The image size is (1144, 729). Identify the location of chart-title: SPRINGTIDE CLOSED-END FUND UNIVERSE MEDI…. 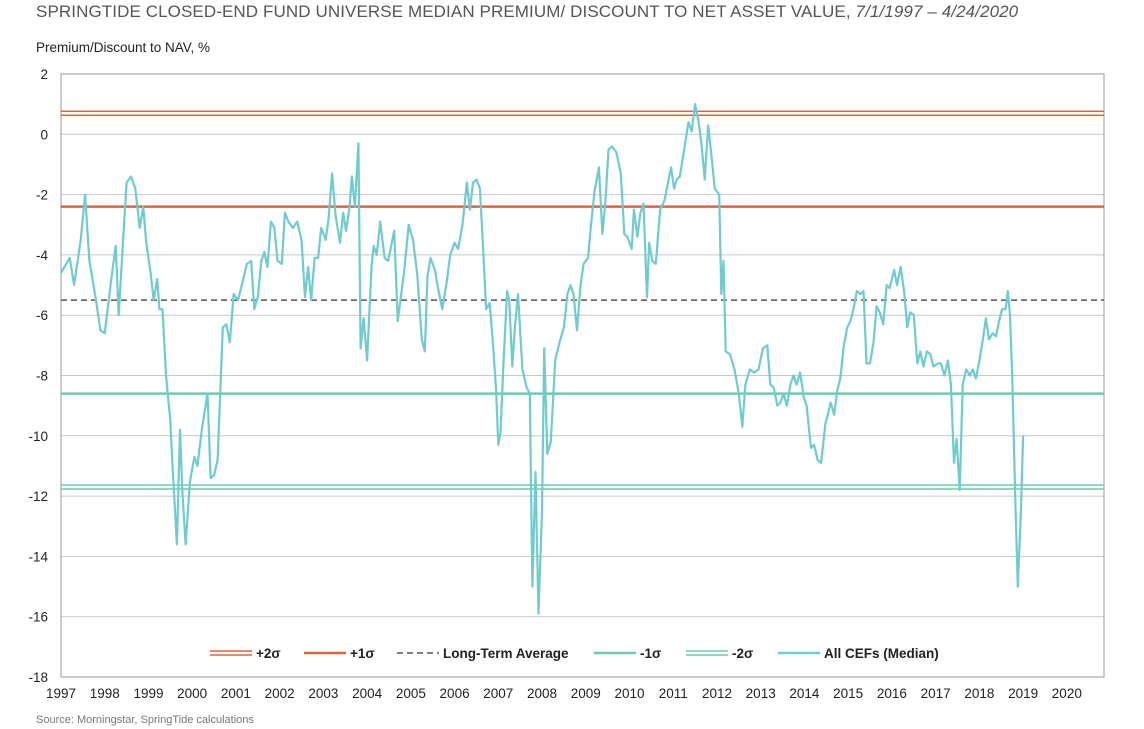
(527, 12).